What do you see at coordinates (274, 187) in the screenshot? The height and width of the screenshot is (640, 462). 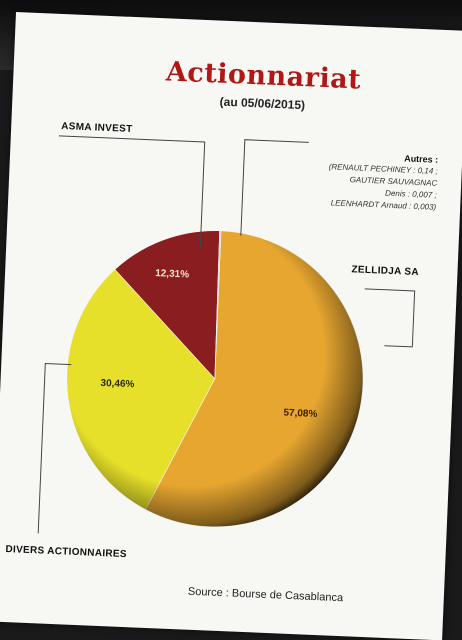 I see `leader-line-autres` at bounding box center [274, 187].